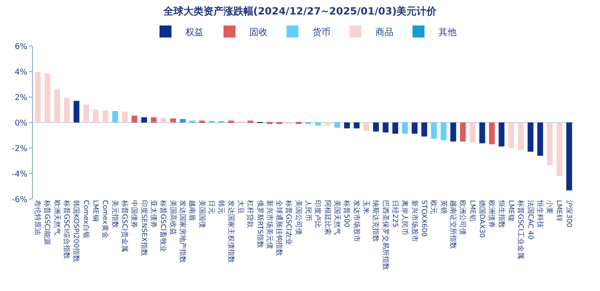  Describe the element at coordinates (300, 11) in the screenshot. I see `chart-title: 全球大类资产涨跌幅(2024/12/27~2025/01/03)美元计价` at that location.